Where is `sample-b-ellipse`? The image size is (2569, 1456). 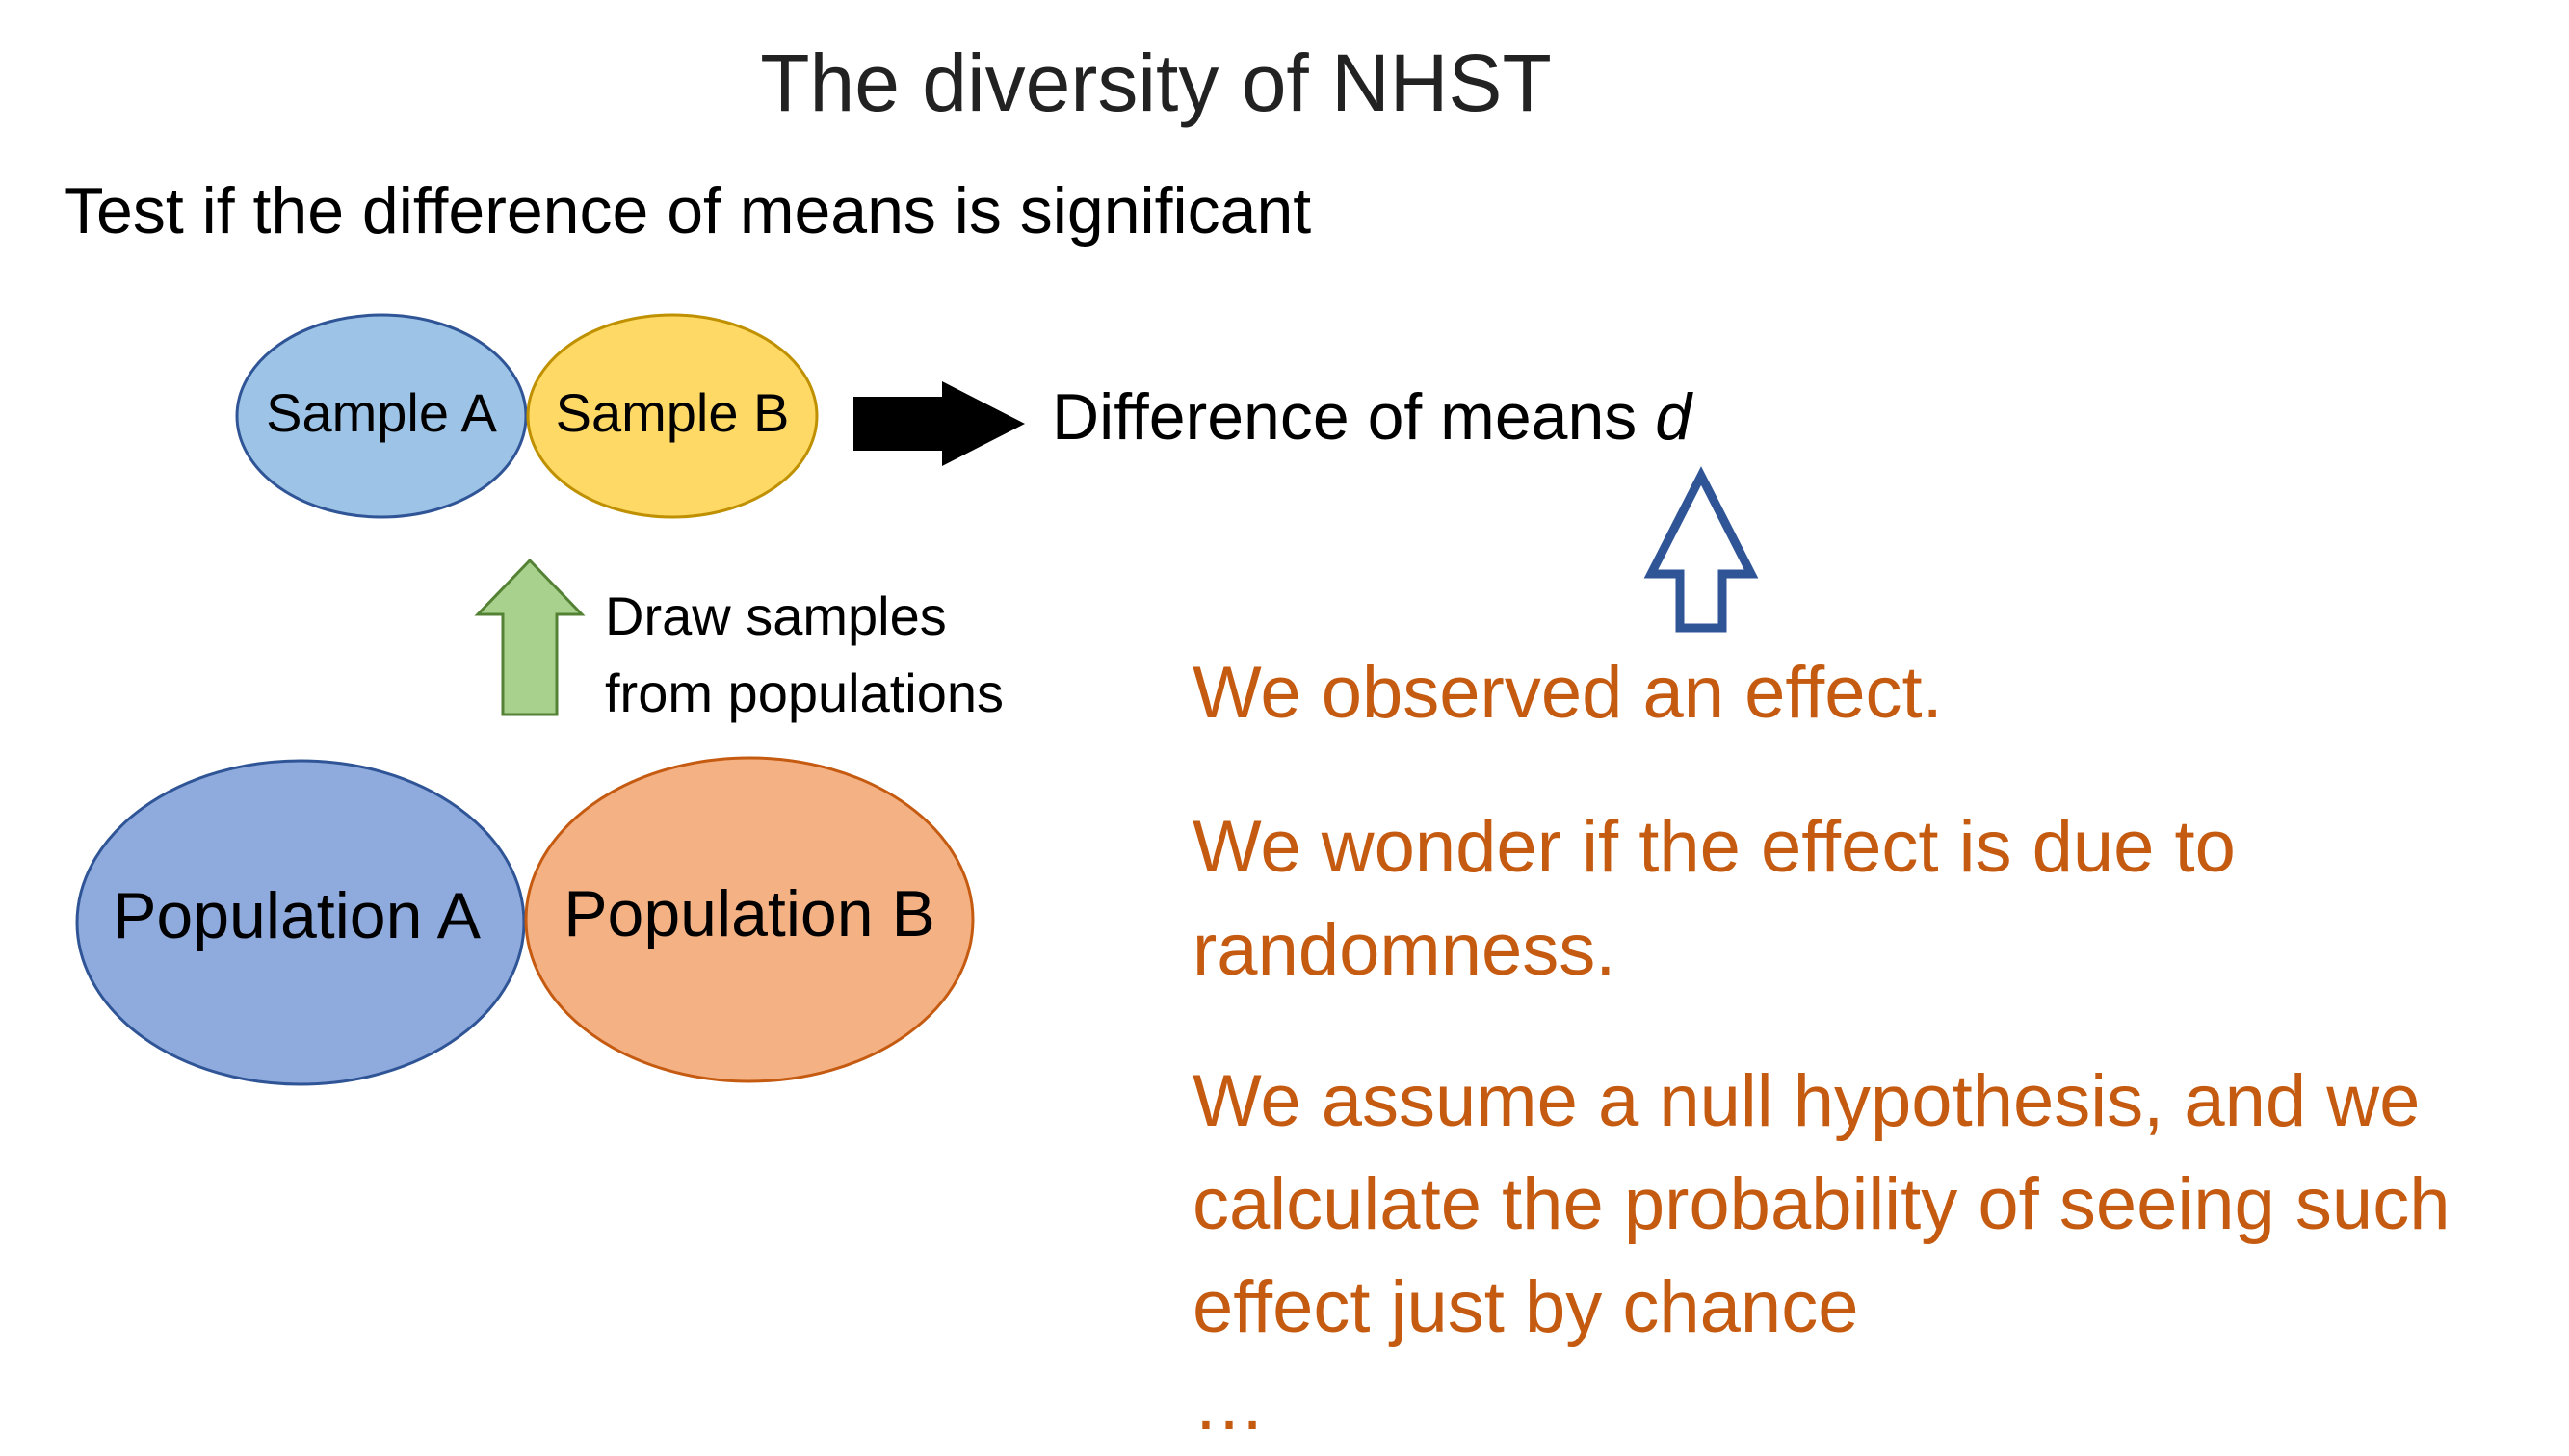 sample-b-ellipse is located at coordinates (672, 416).